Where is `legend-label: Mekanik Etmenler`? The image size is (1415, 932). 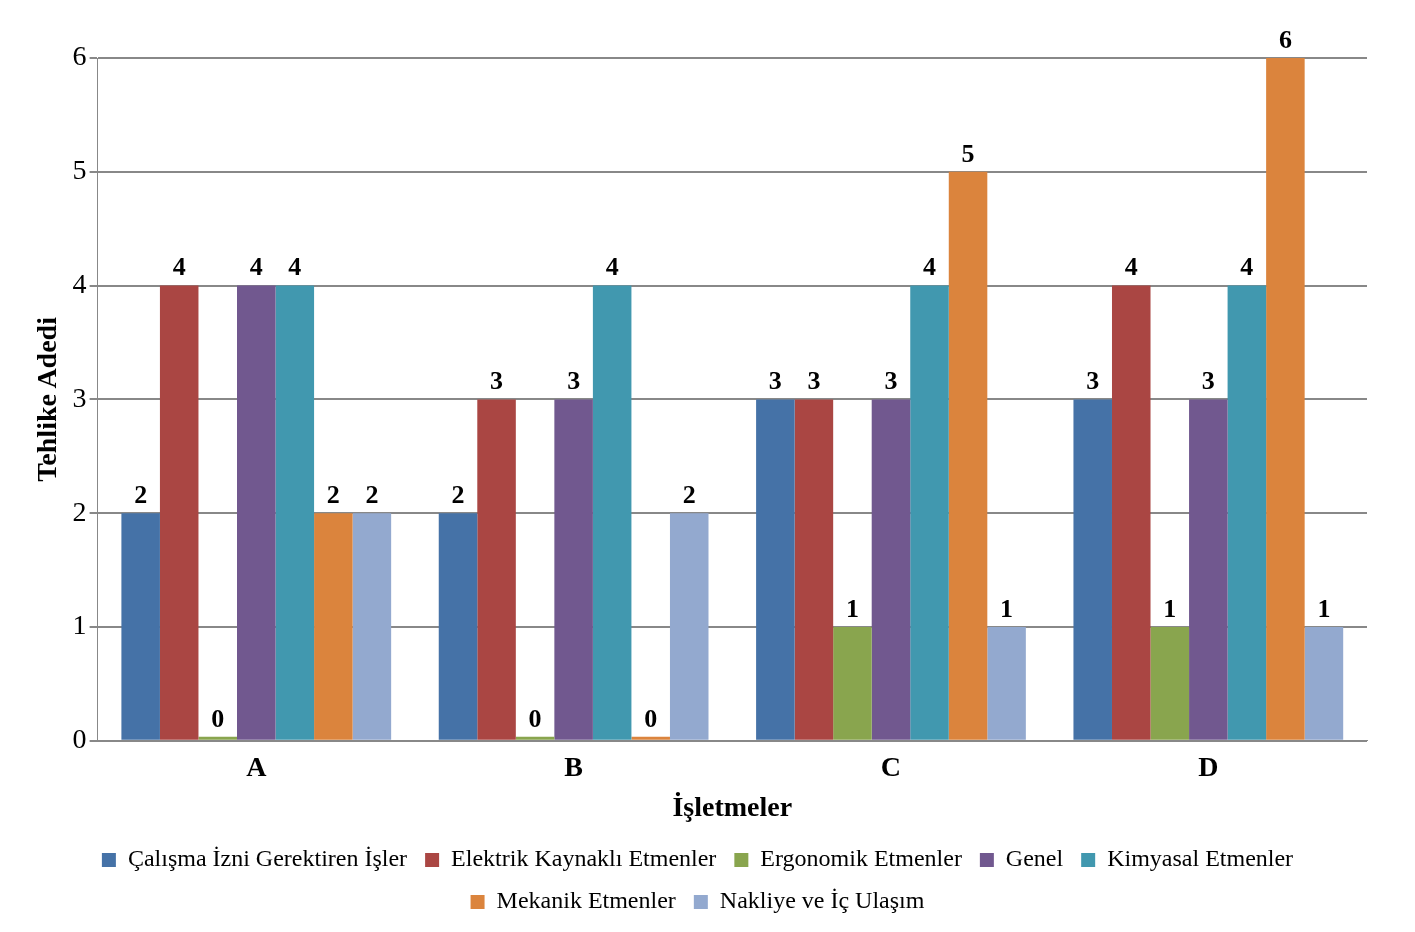
legend-label: Mekanik Etmenler is located at coordinates (586, 900).